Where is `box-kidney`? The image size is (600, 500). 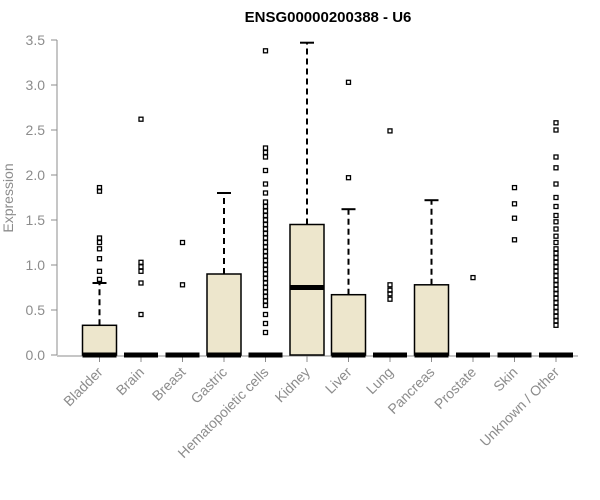 box-kidney is located at coordinates (307, 198).